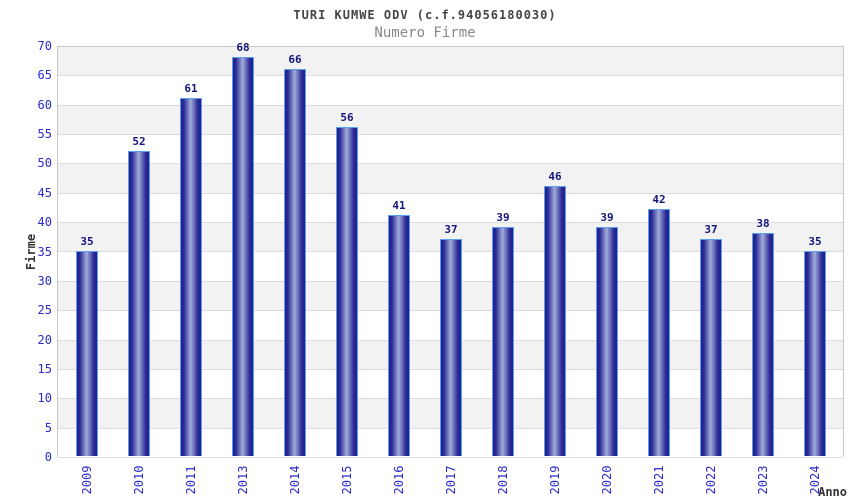  Describe the element at coordinates (139, 303) in the screenshot. I see `bar-2010` at that location.